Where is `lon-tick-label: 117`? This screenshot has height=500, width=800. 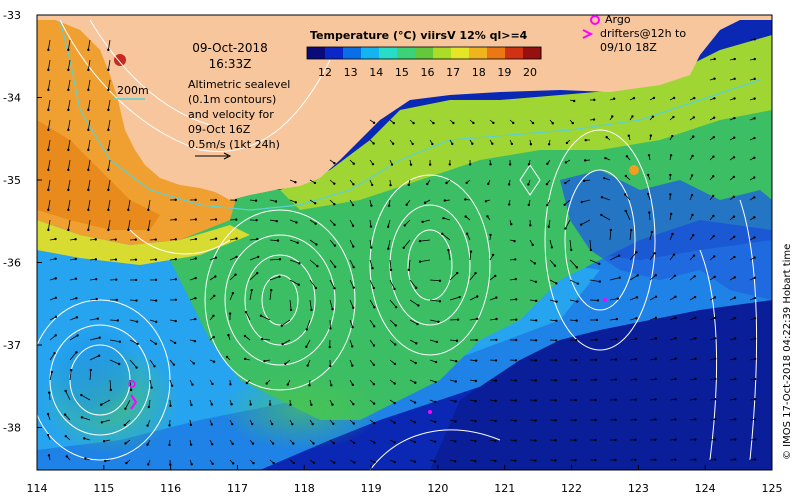 lon-tick-label: 117 is located at coordinates (237, 488).